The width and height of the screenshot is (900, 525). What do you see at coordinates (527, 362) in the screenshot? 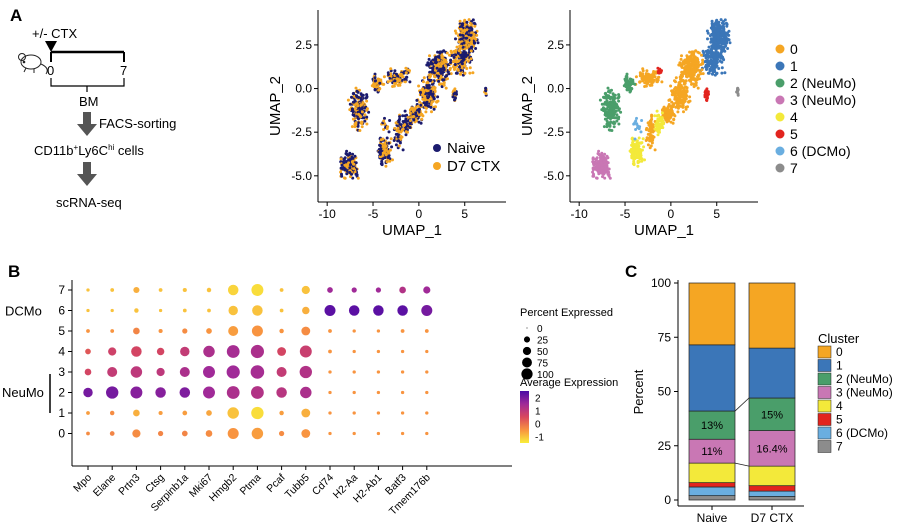
I see `size-legend-dot` at bounding box center [527, 362].